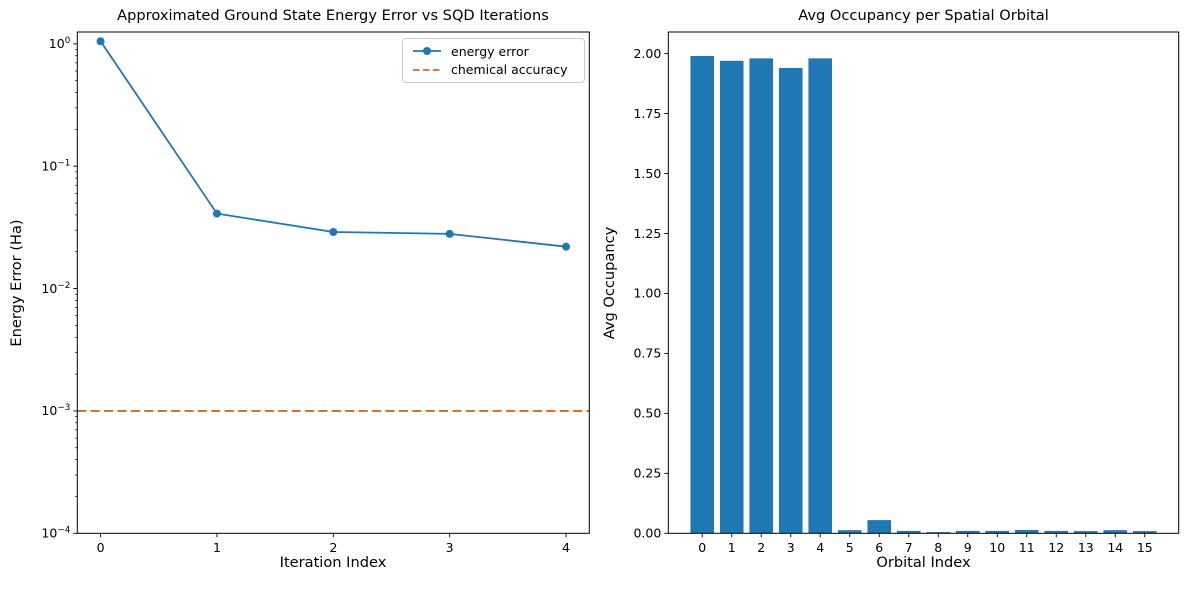 The width and height of the screenshot is (1189, 590). What do you see at coordinates (55, 410) in the screenshot?
I see `y-tick-label: 10⁻³` at bounding box center [55, 410].